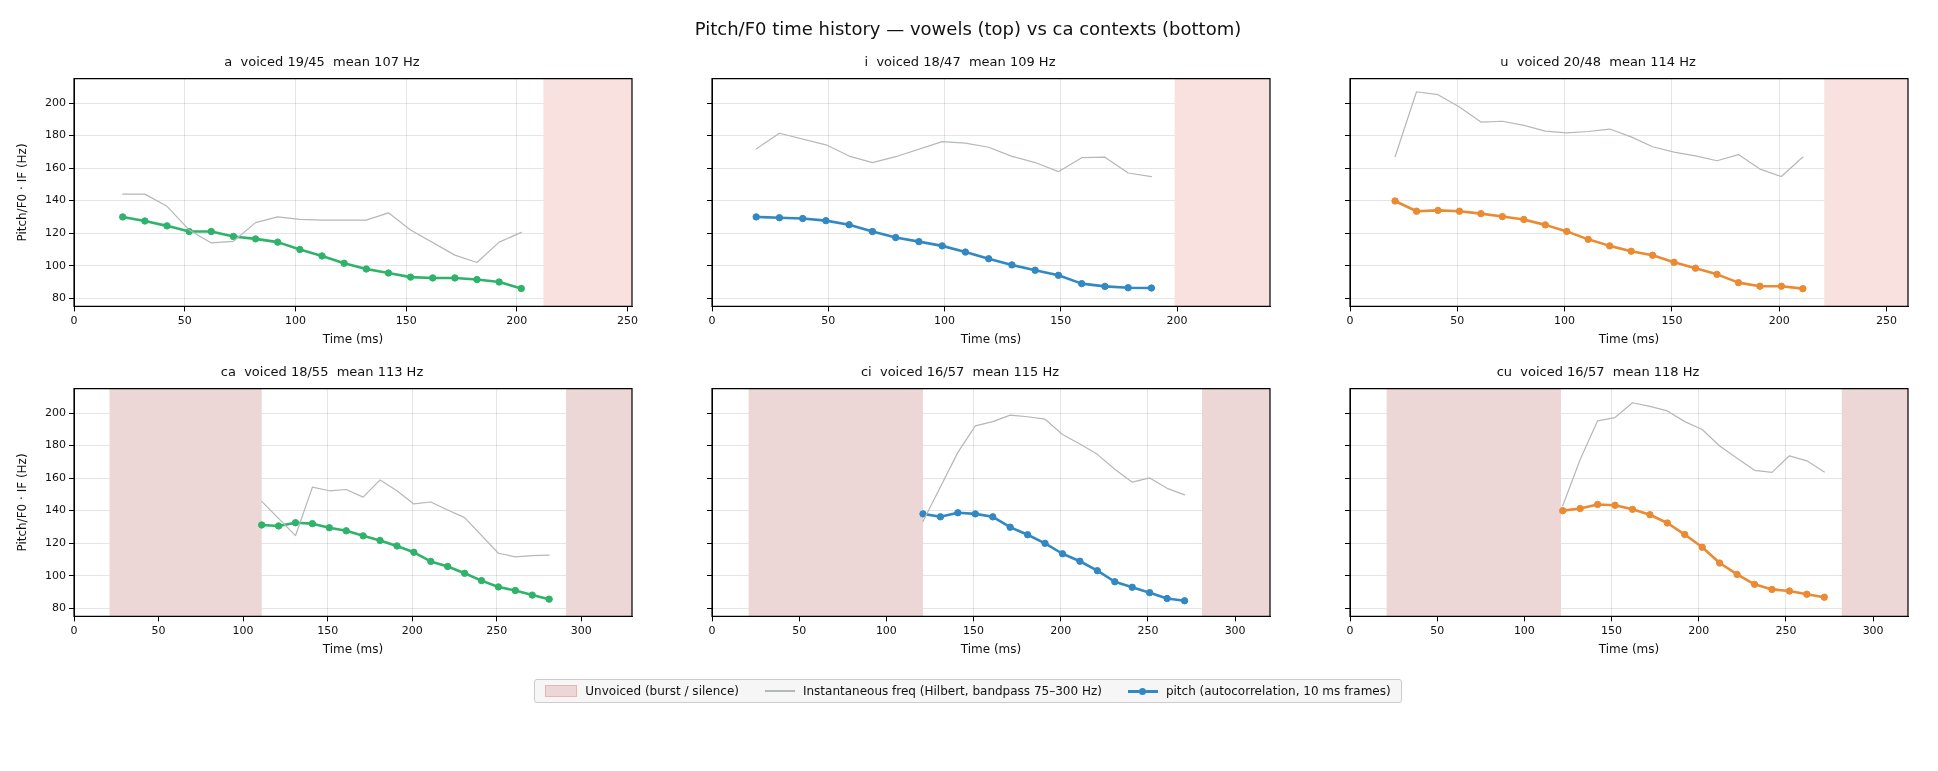 The height and width of the screenshot is (771, 1938). Describe the element at coordinates (322, 62) in the screenshot. I see `chart-title: a voiced 19/45 mean 107 Hz` at that location.